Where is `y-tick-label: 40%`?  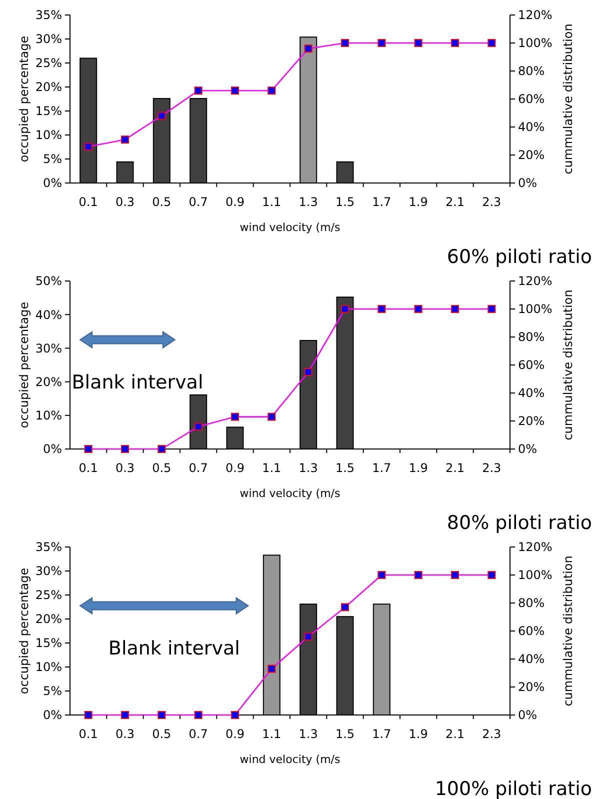
y-tick-label: 40% is located at coordinates (48, 315).